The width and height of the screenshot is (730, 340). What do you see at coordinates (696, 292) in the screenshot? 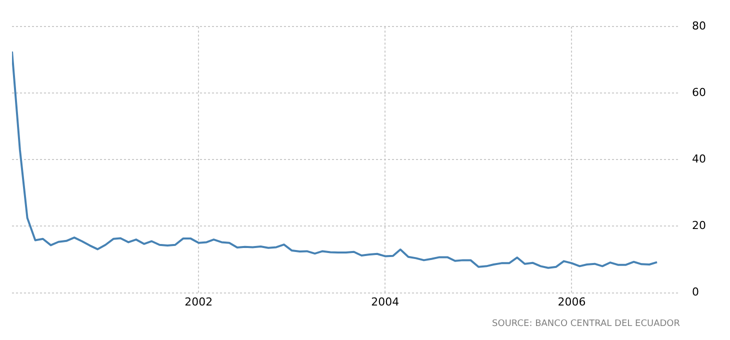
I see `y-tick-label: 0` at bounding box center [696, 292].